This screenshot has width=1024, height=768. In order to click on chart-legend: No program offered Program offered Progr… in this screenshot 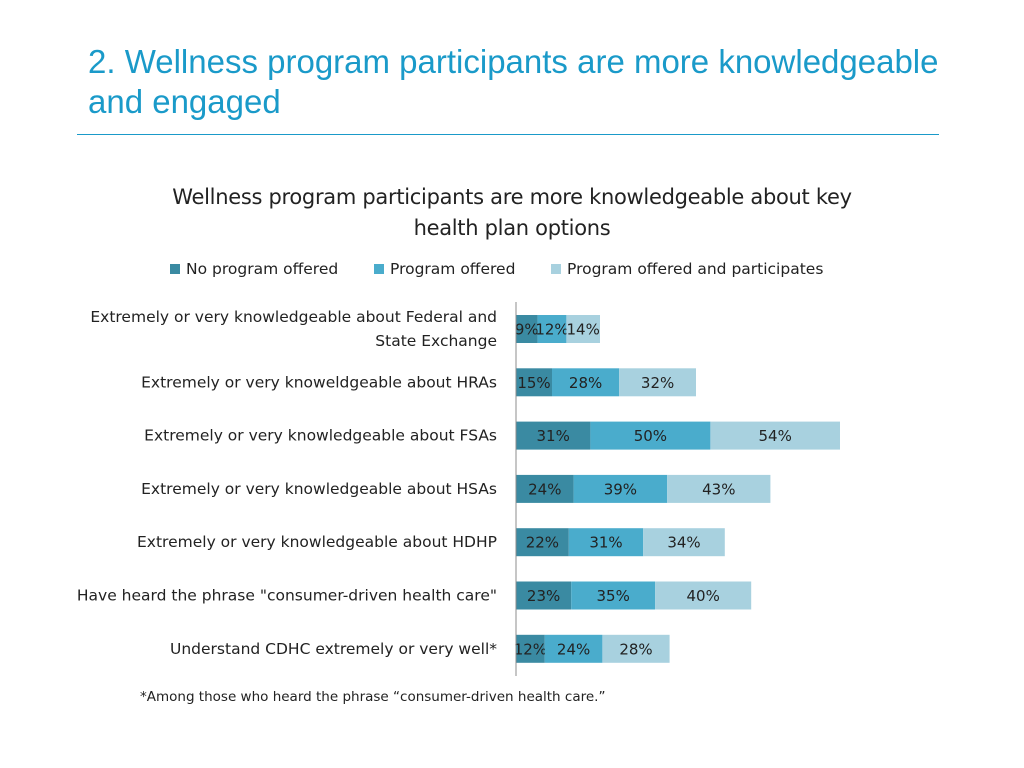, I will do `click(512, 270)`.